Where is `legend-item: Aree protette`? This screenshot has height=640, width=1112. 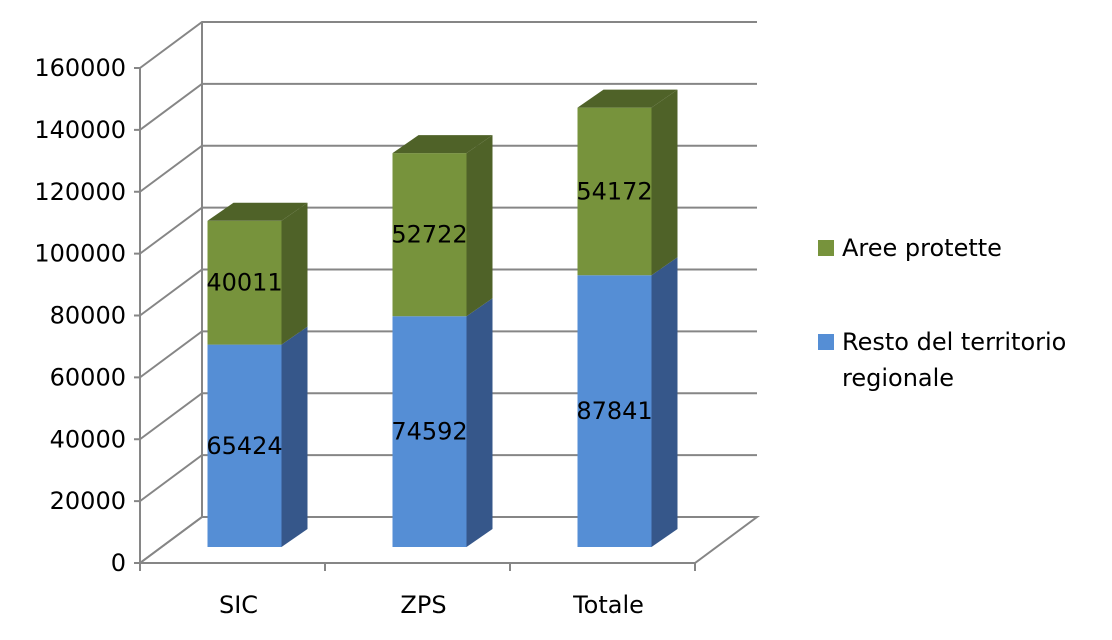 legend-item: Aree protette is located at coordinates (910, 248).